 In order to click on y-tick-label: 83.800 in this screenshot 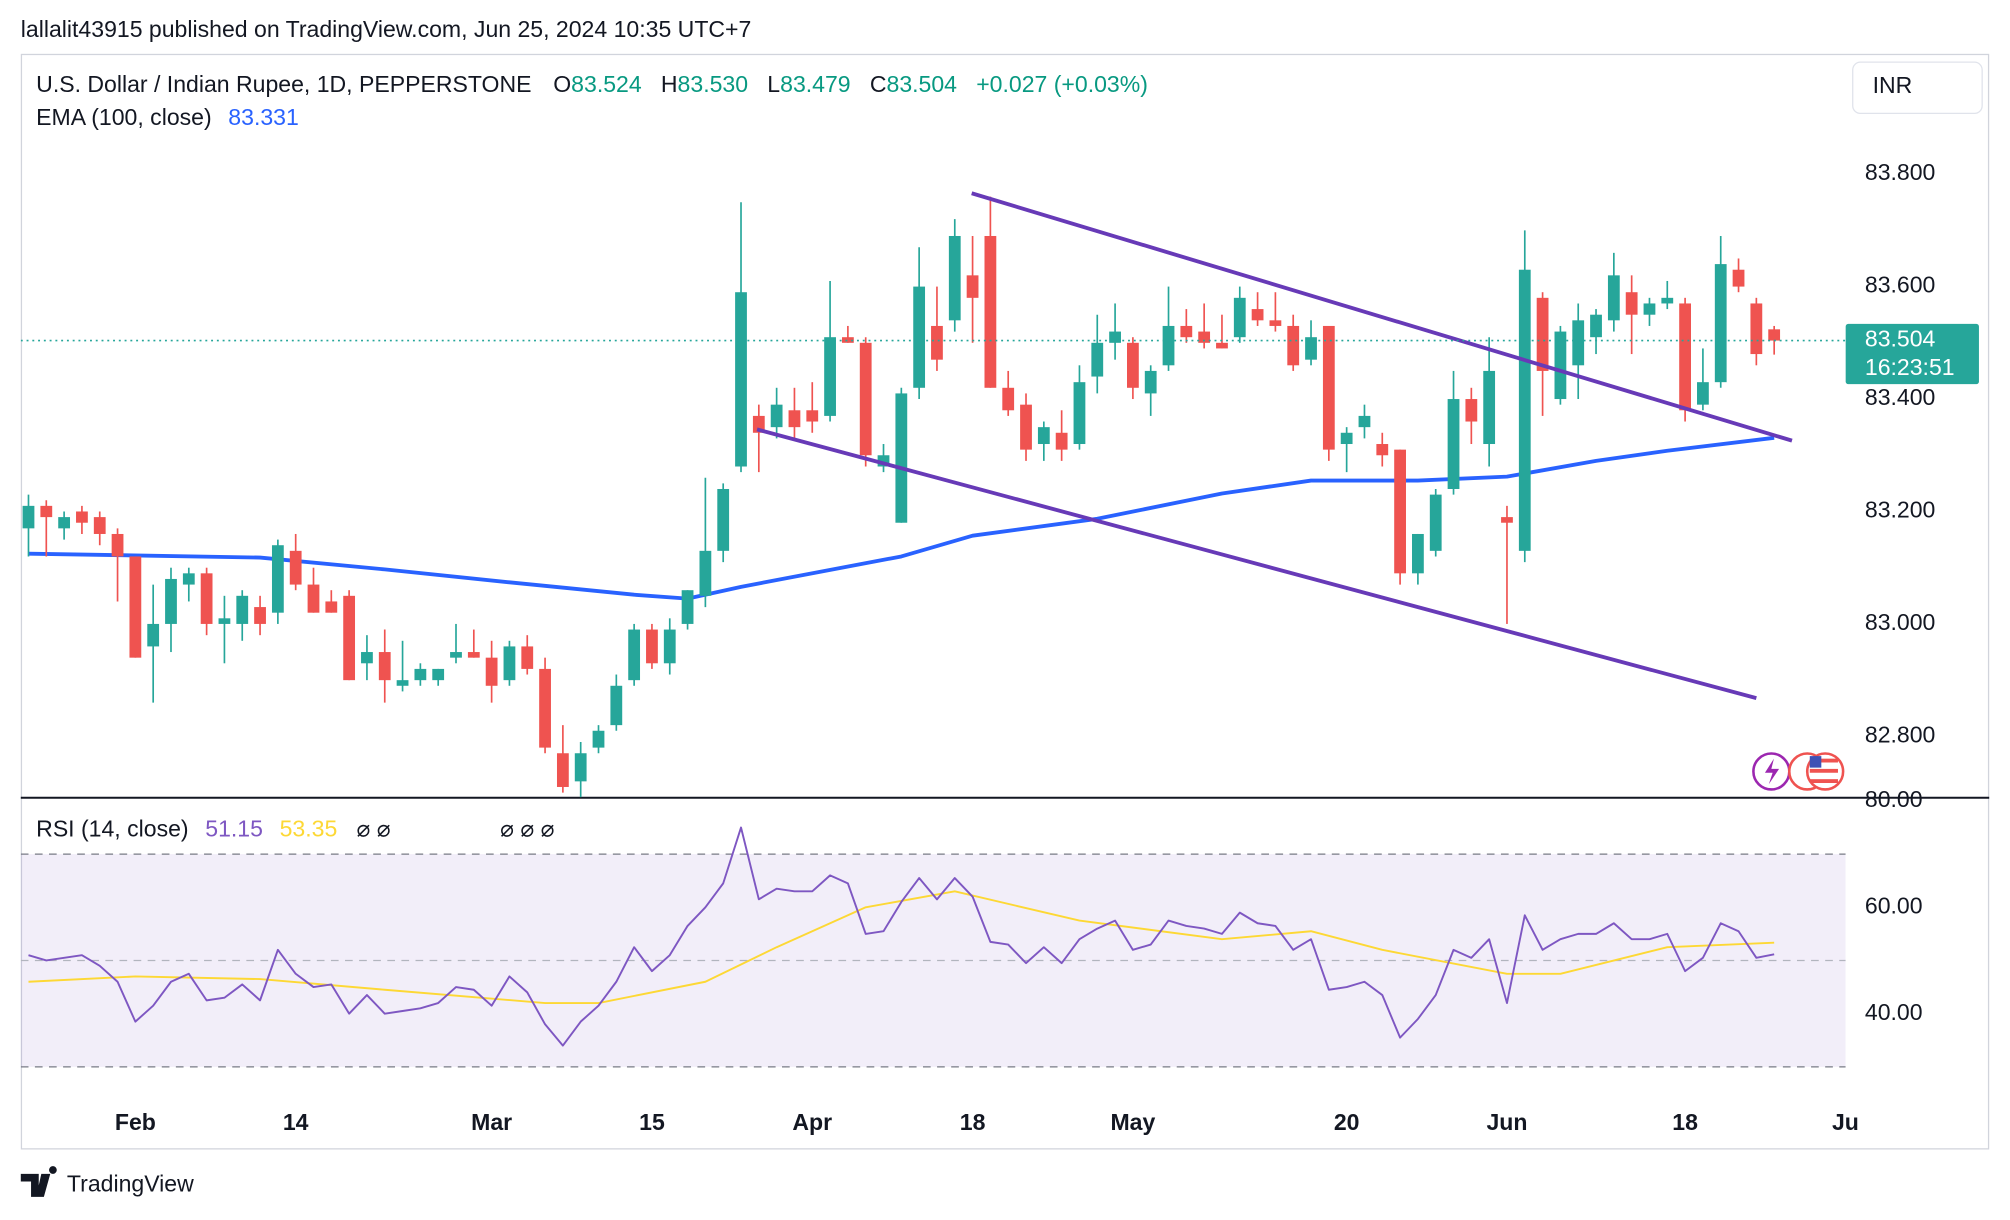, I will do `click(1900, 172)`.